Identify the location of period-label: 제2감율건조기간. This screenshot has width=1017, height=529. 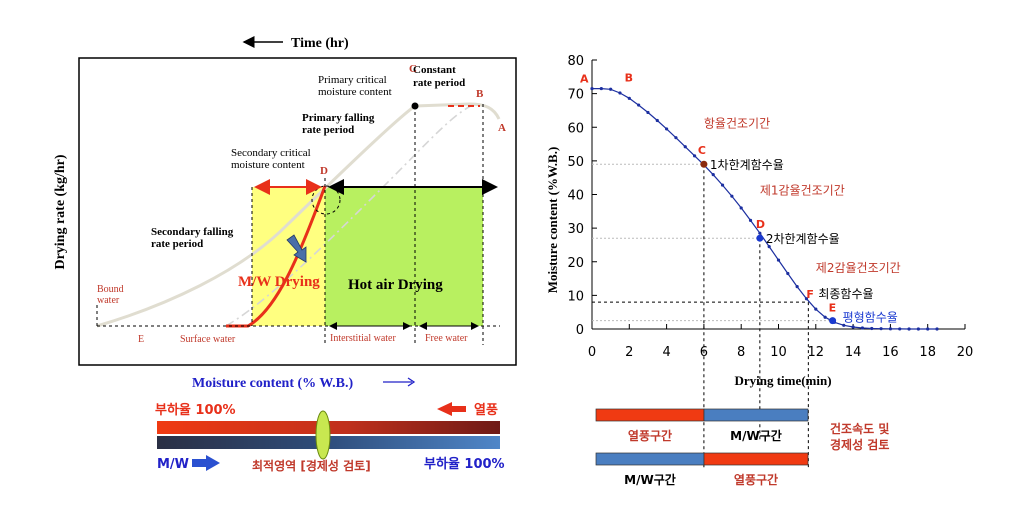
(858, 268).